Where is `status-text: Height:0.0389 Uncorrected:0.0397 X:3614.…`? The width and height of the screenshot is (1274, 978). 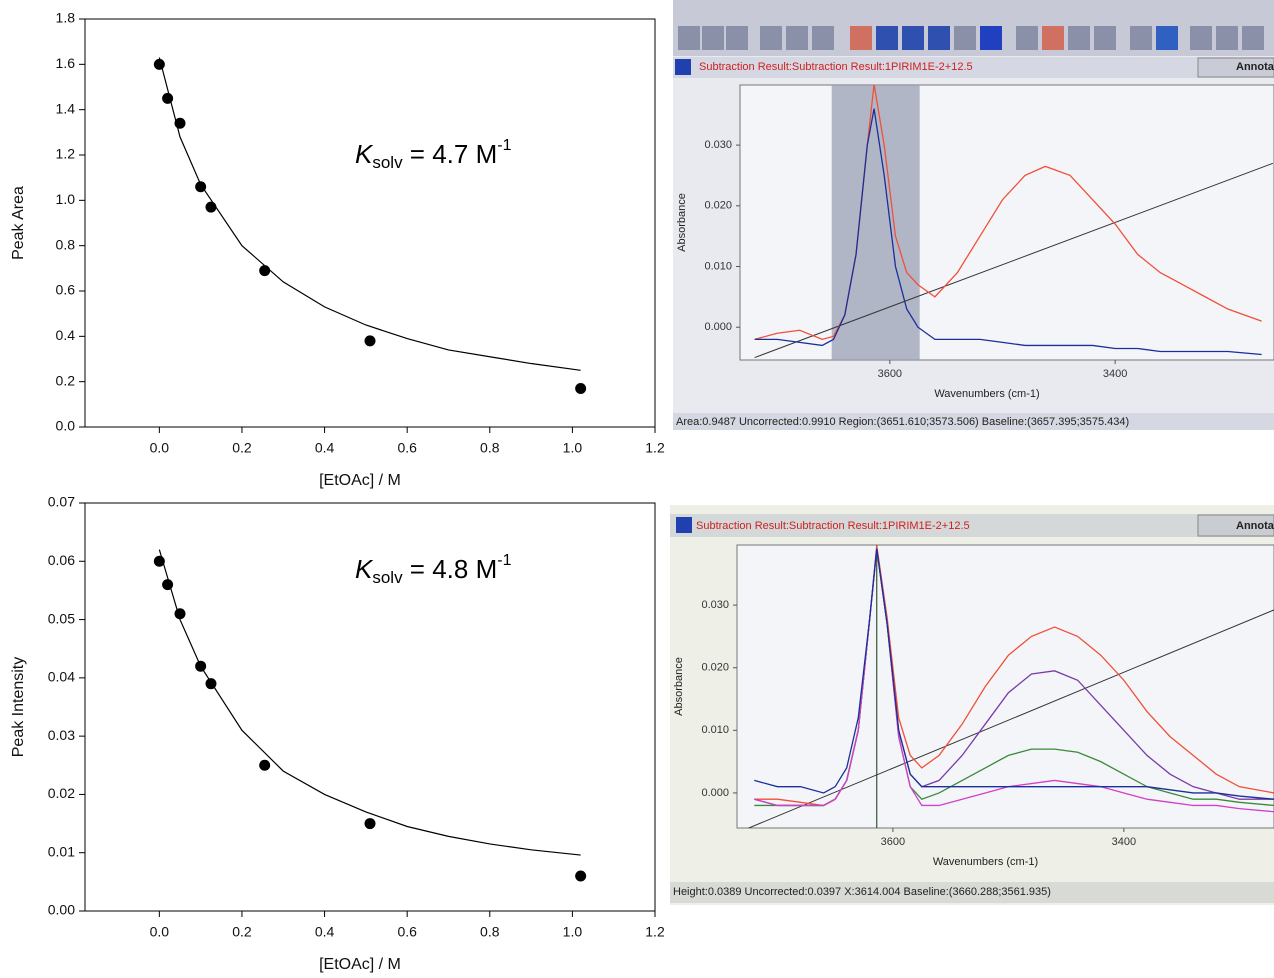 status-text: Height:0.0389 Uncorrected:0.0397 X:3614.… is located at coordinates (862, 892).